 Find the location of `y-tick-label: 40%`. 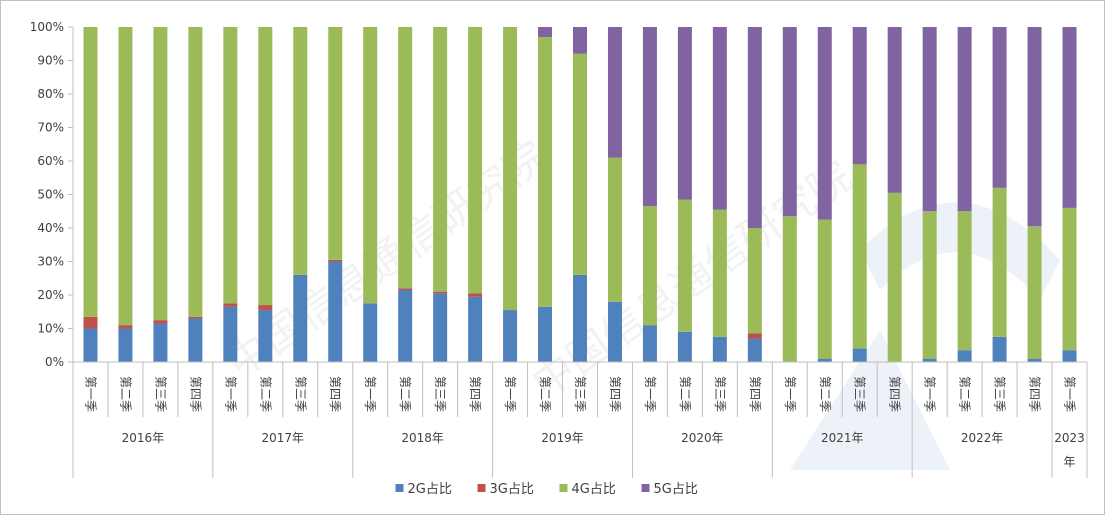

y-tick-label: 40% is located at coordinates (50, 228).